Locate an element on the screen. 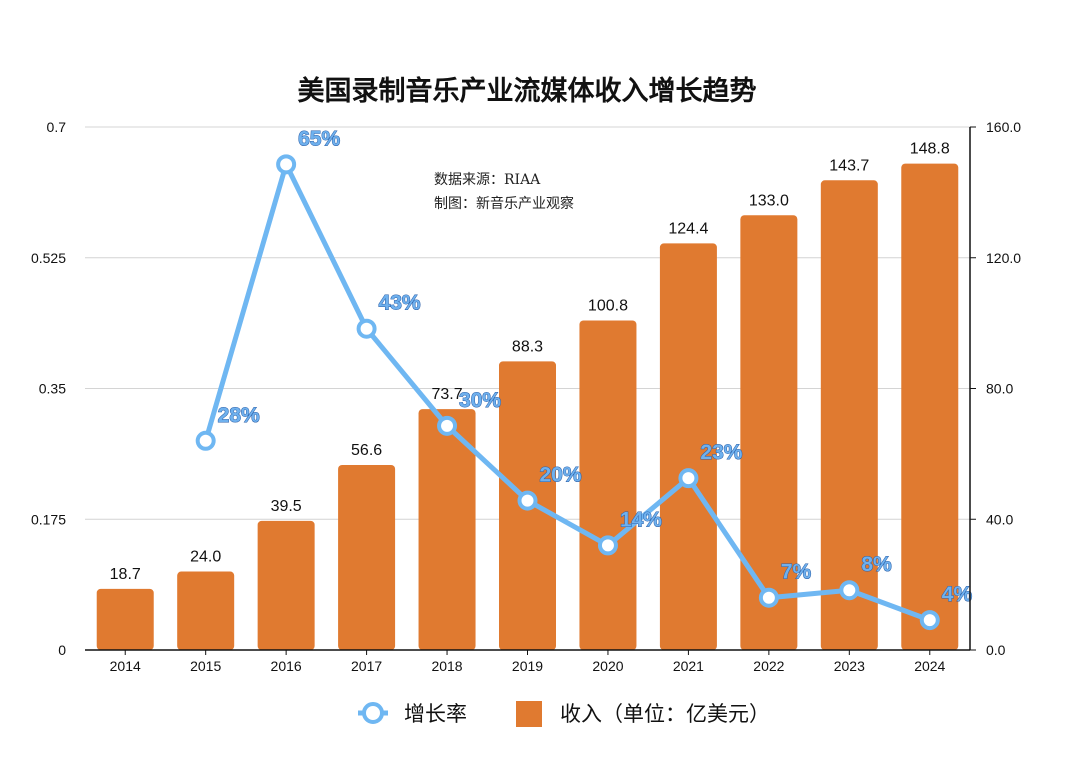  x-axis-tick-label: 2022 is located at coordinates (768, 666).